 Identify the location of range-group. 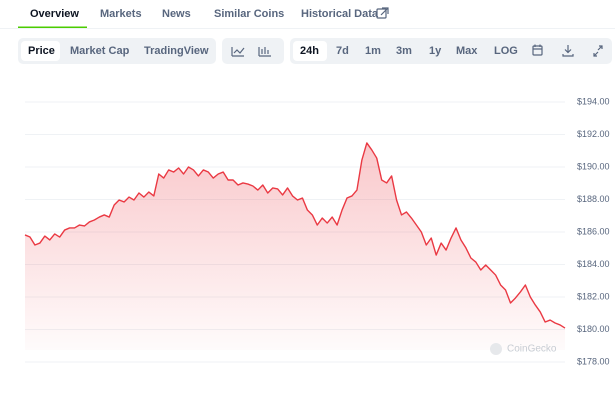
(451, 51).